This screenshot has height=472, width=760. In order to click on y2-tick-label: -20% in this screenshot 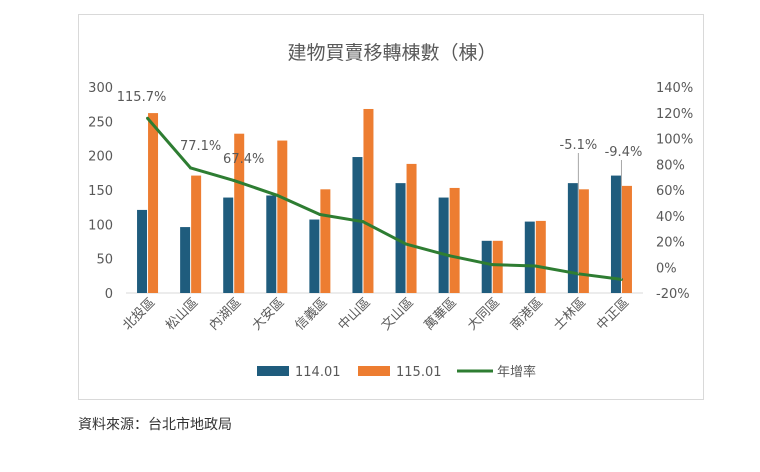, I will do `click(673, 294)`.